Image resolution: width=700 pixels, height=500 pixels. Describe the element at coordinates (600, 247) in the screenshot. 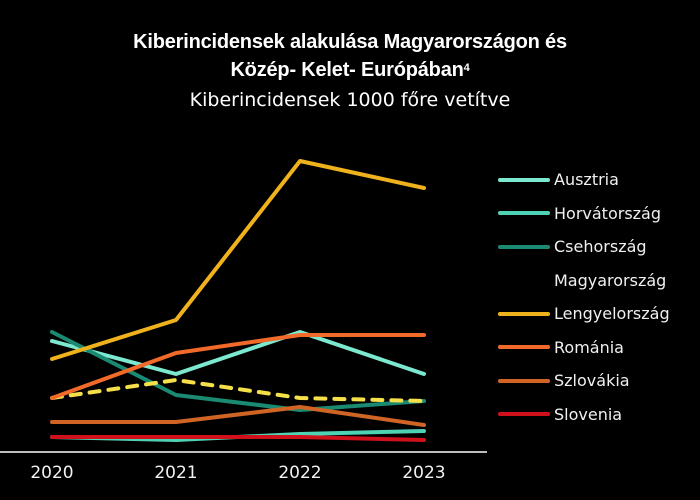

I see `legend-label: Csehország` at that location.